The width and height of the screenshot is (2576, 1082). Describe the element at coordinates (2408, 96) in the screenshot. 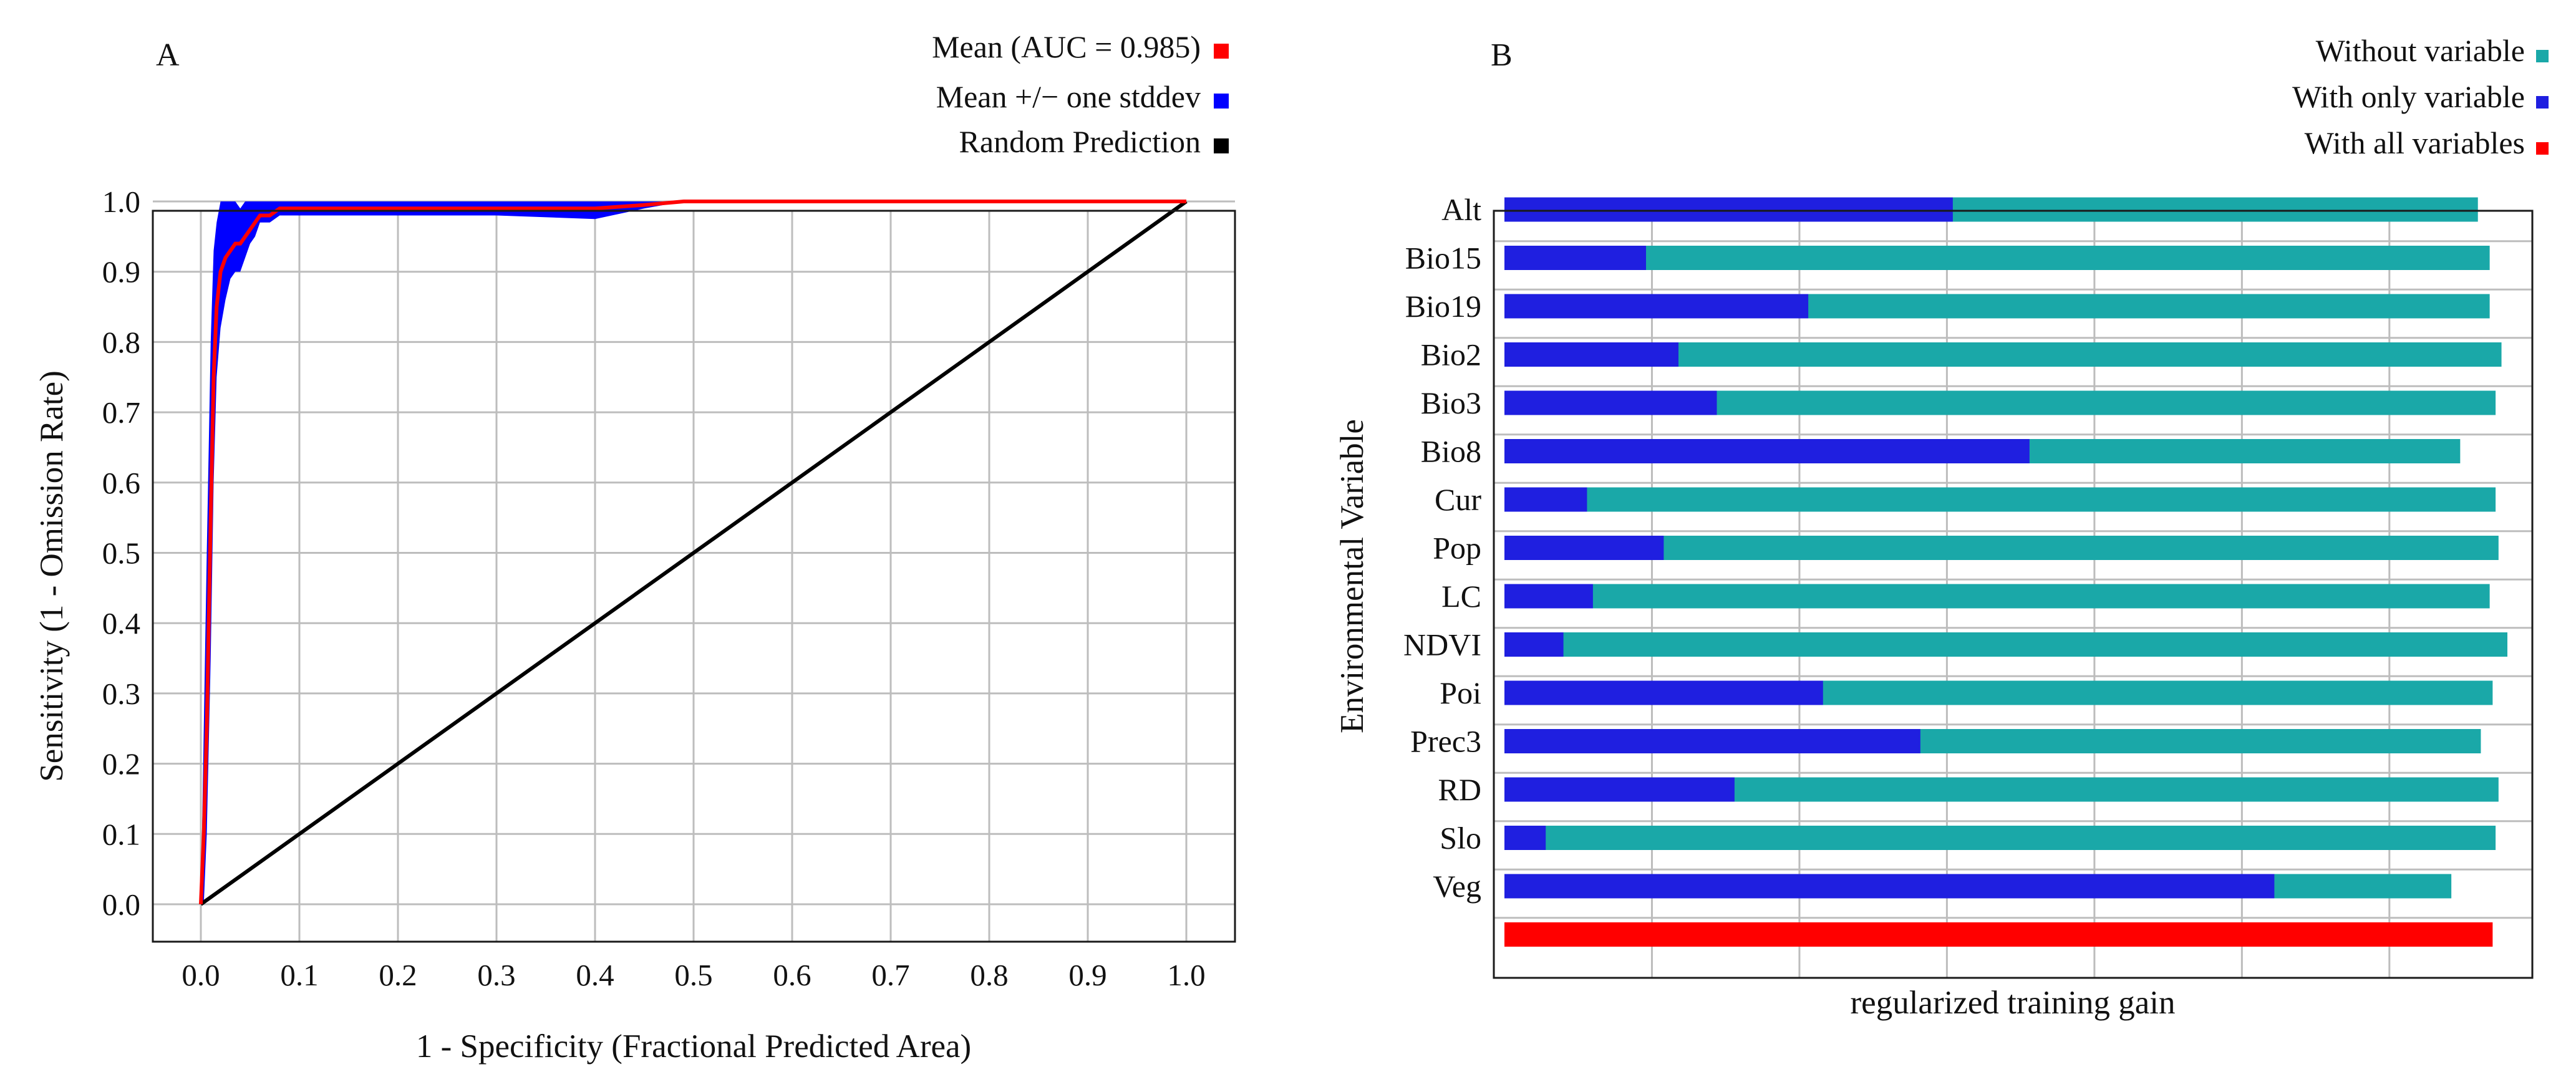

I see `legend-label-with-only-variable: With only variable` at that location.